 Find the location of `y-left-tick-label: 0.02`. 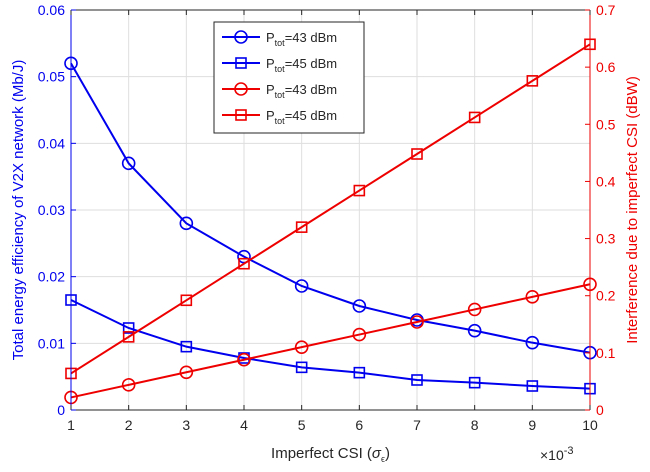

y-left-tick-label: 0.02 is located at coordinates (51, 277).